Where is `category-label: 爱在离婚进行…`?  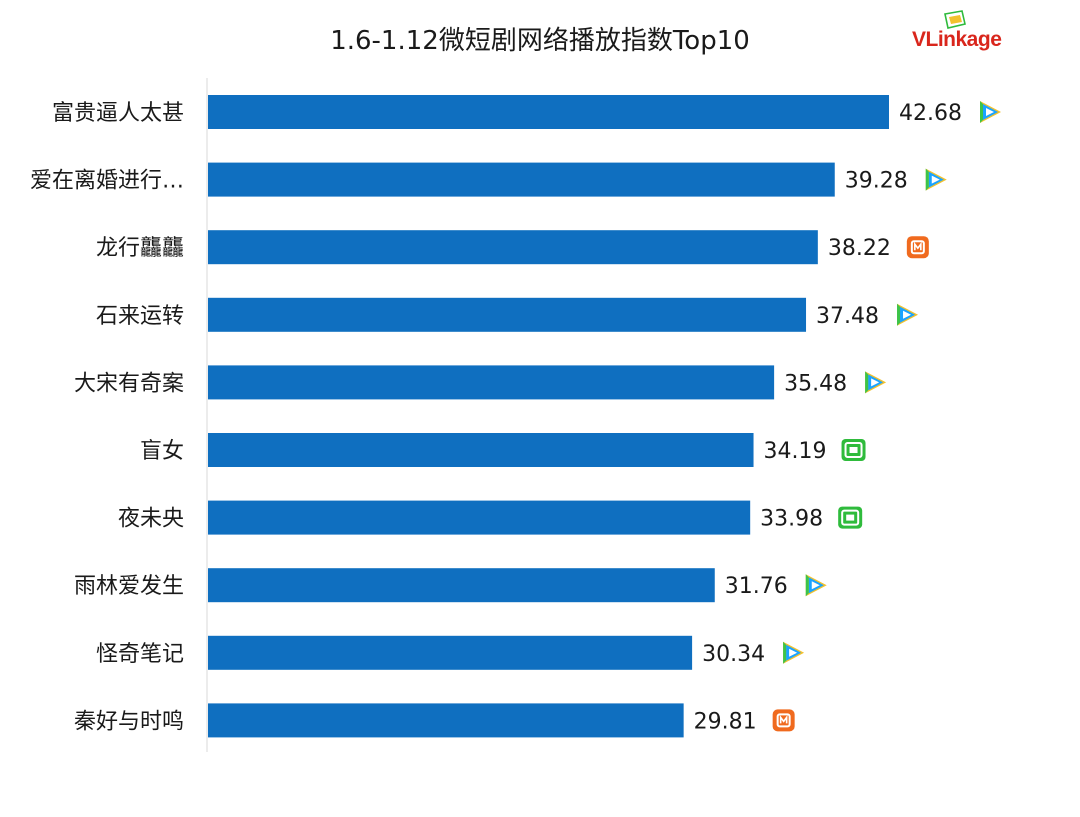 category-label: 爱在离婚进行… is located at coordinates (107, 181).